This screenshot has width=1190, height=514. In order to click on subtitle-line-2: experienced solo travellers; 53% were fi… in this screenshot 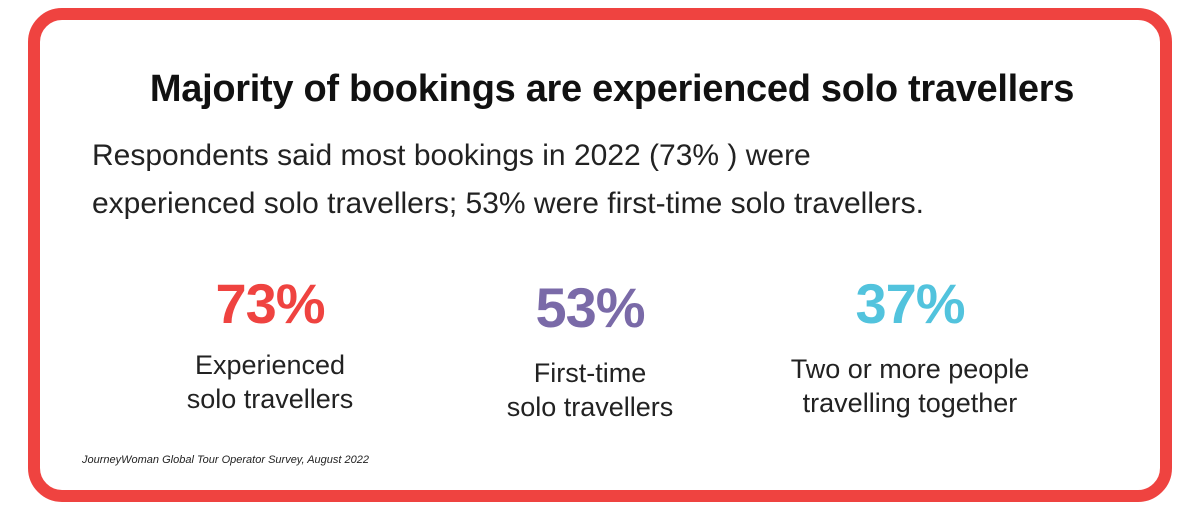, I will do `click(508, 203)`.